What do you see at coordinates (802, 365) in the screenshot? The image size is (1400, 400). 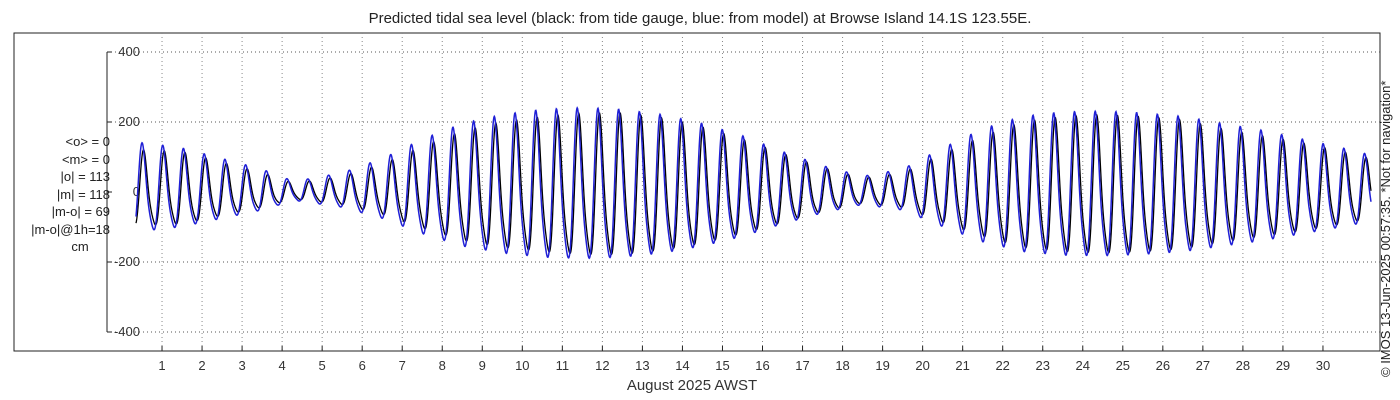 I see `x-tick-label: 17` at bounding box center [802, 365].